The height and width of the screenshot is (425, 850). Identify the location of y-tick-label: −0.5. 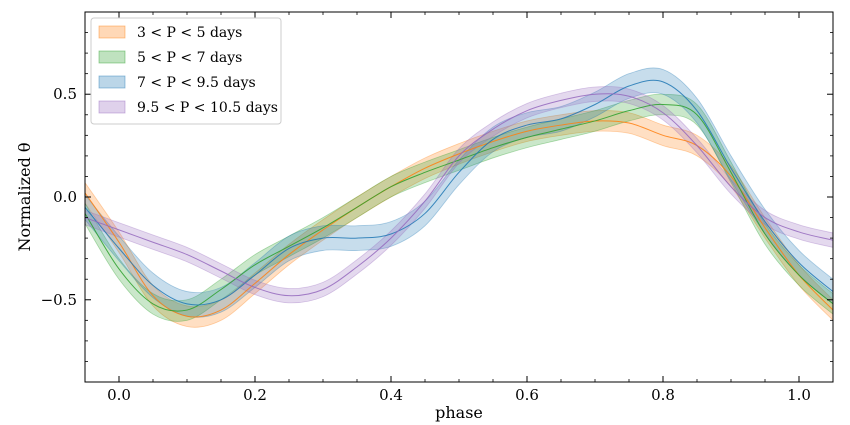
(59, 300).